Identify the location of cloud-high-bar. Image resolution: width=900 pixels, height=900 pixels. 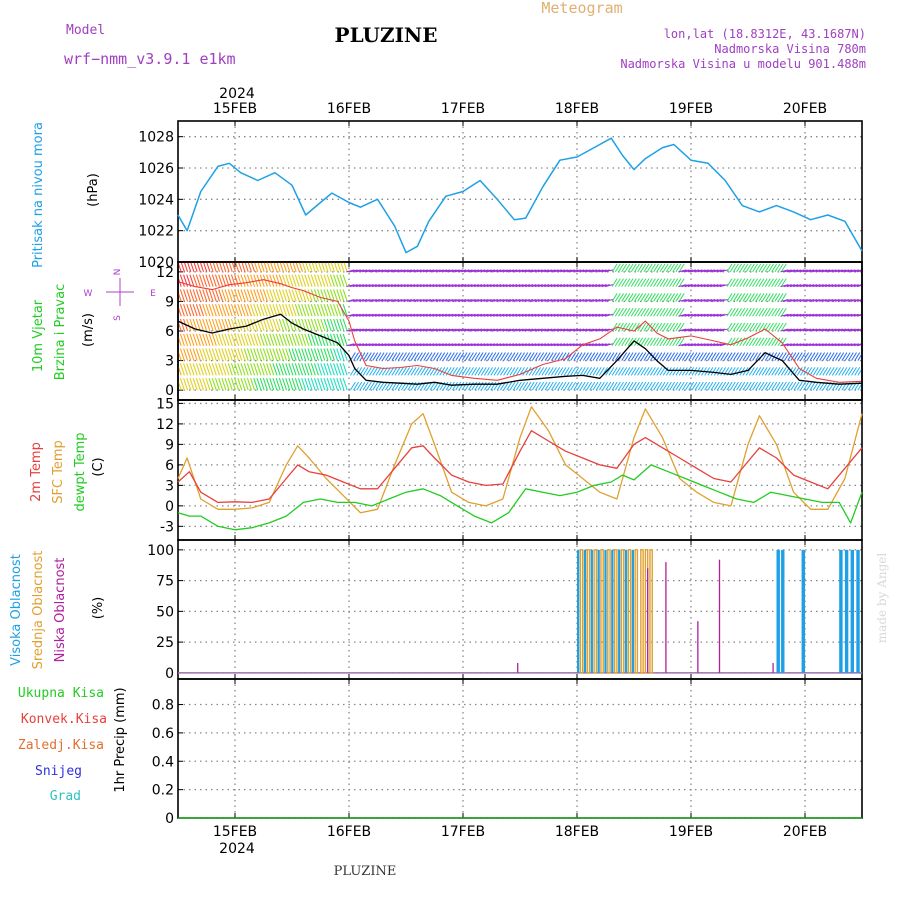
(858, 611).